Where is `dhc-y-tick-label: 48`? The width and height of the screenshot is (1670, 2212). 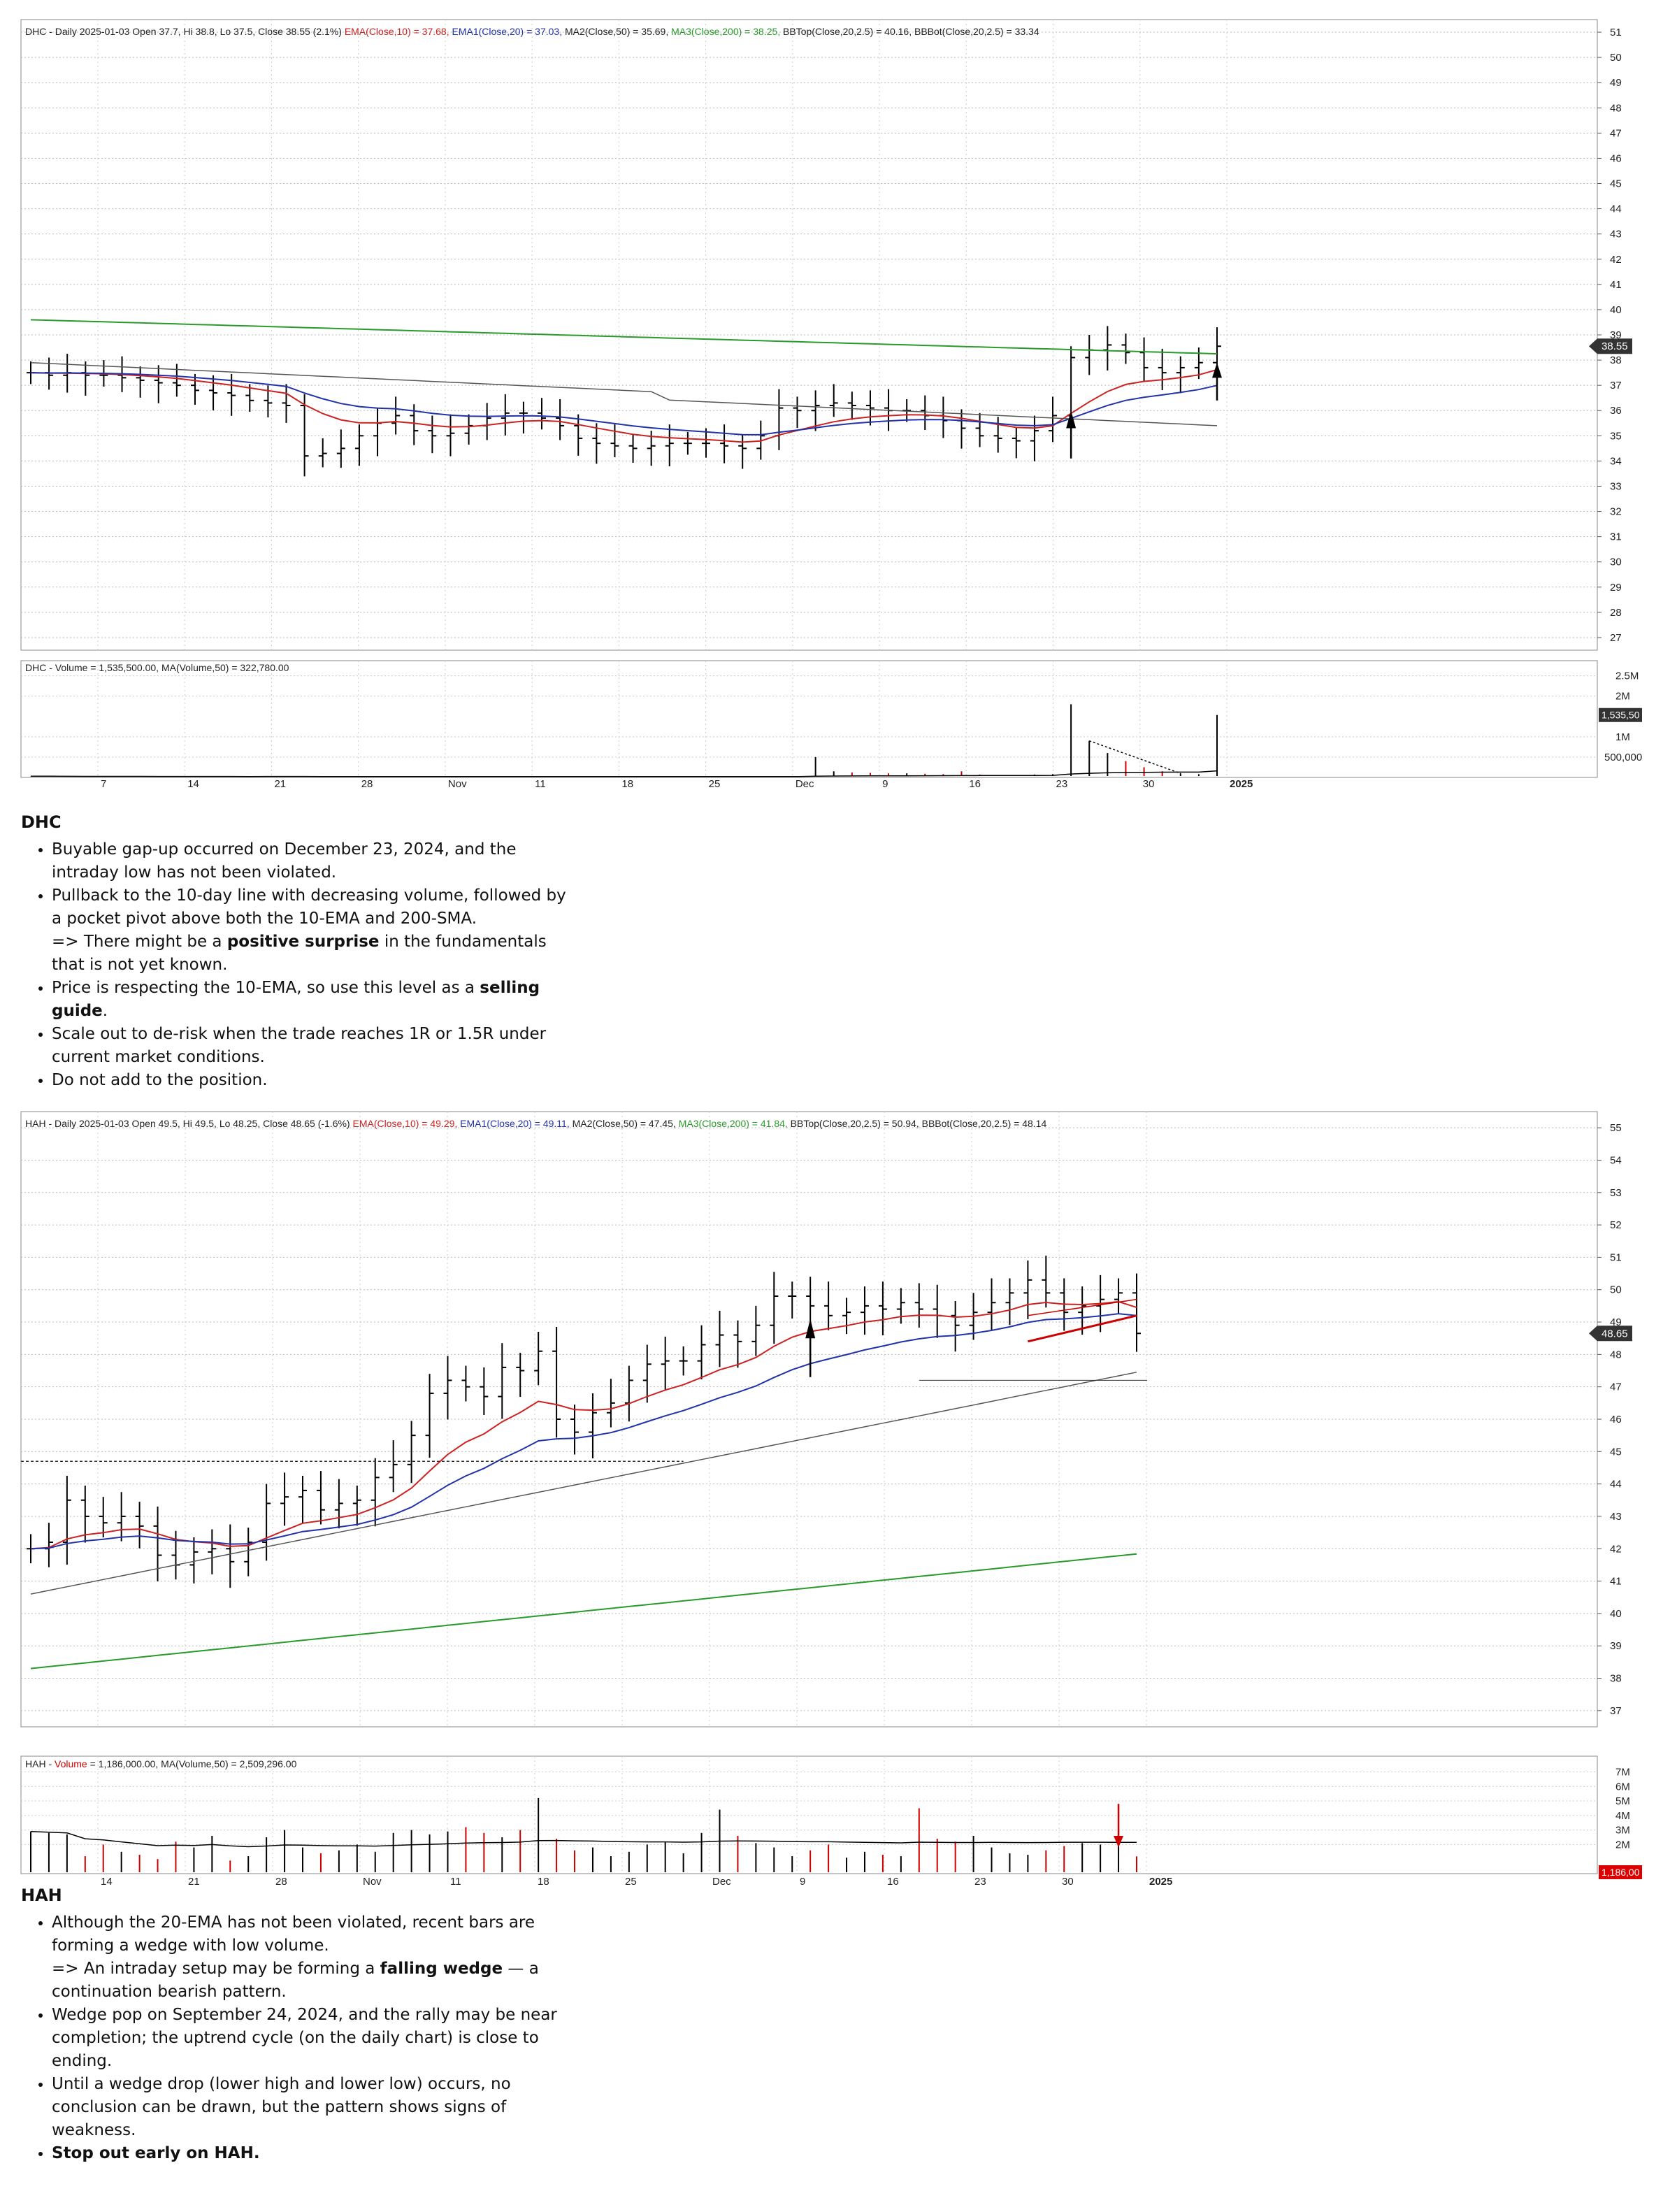 dhc-y-tick-label: 48 is located at coordinates (1616, 108).